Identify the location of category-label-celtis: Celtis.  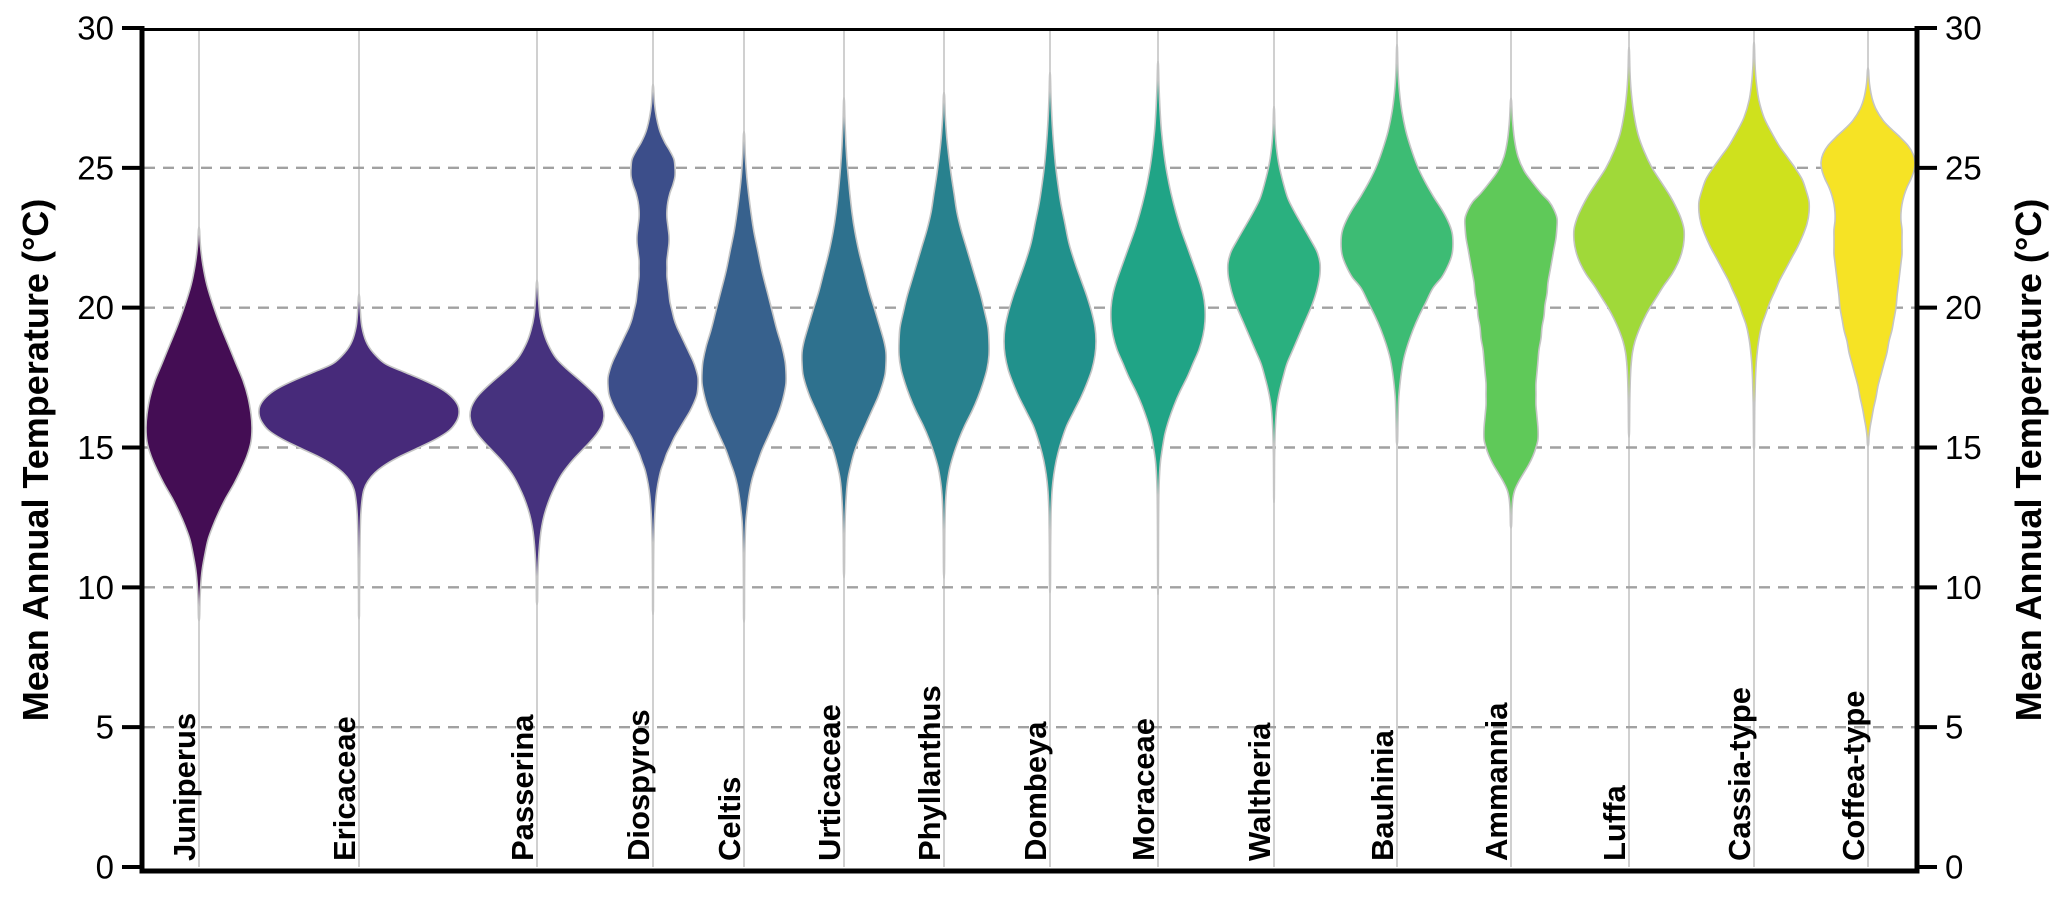
(729, 819).